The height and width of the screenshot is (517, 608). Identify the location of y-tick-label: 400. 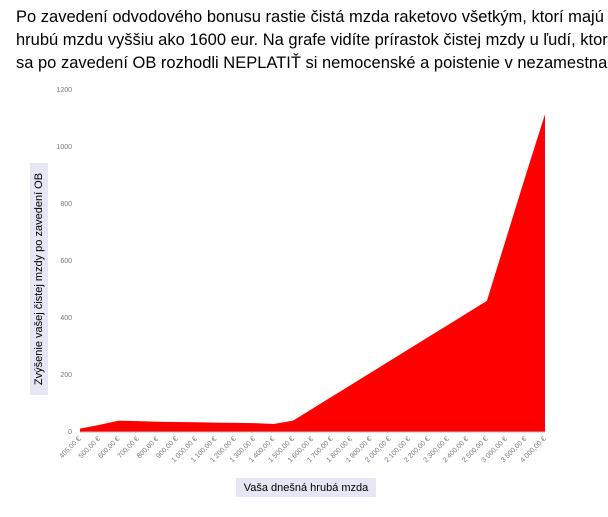
(66, 318).